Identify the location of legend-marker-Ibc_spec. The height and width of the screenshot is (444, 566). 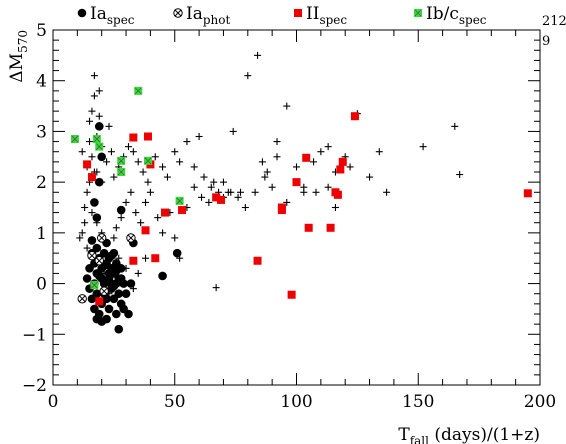
(418, 13).